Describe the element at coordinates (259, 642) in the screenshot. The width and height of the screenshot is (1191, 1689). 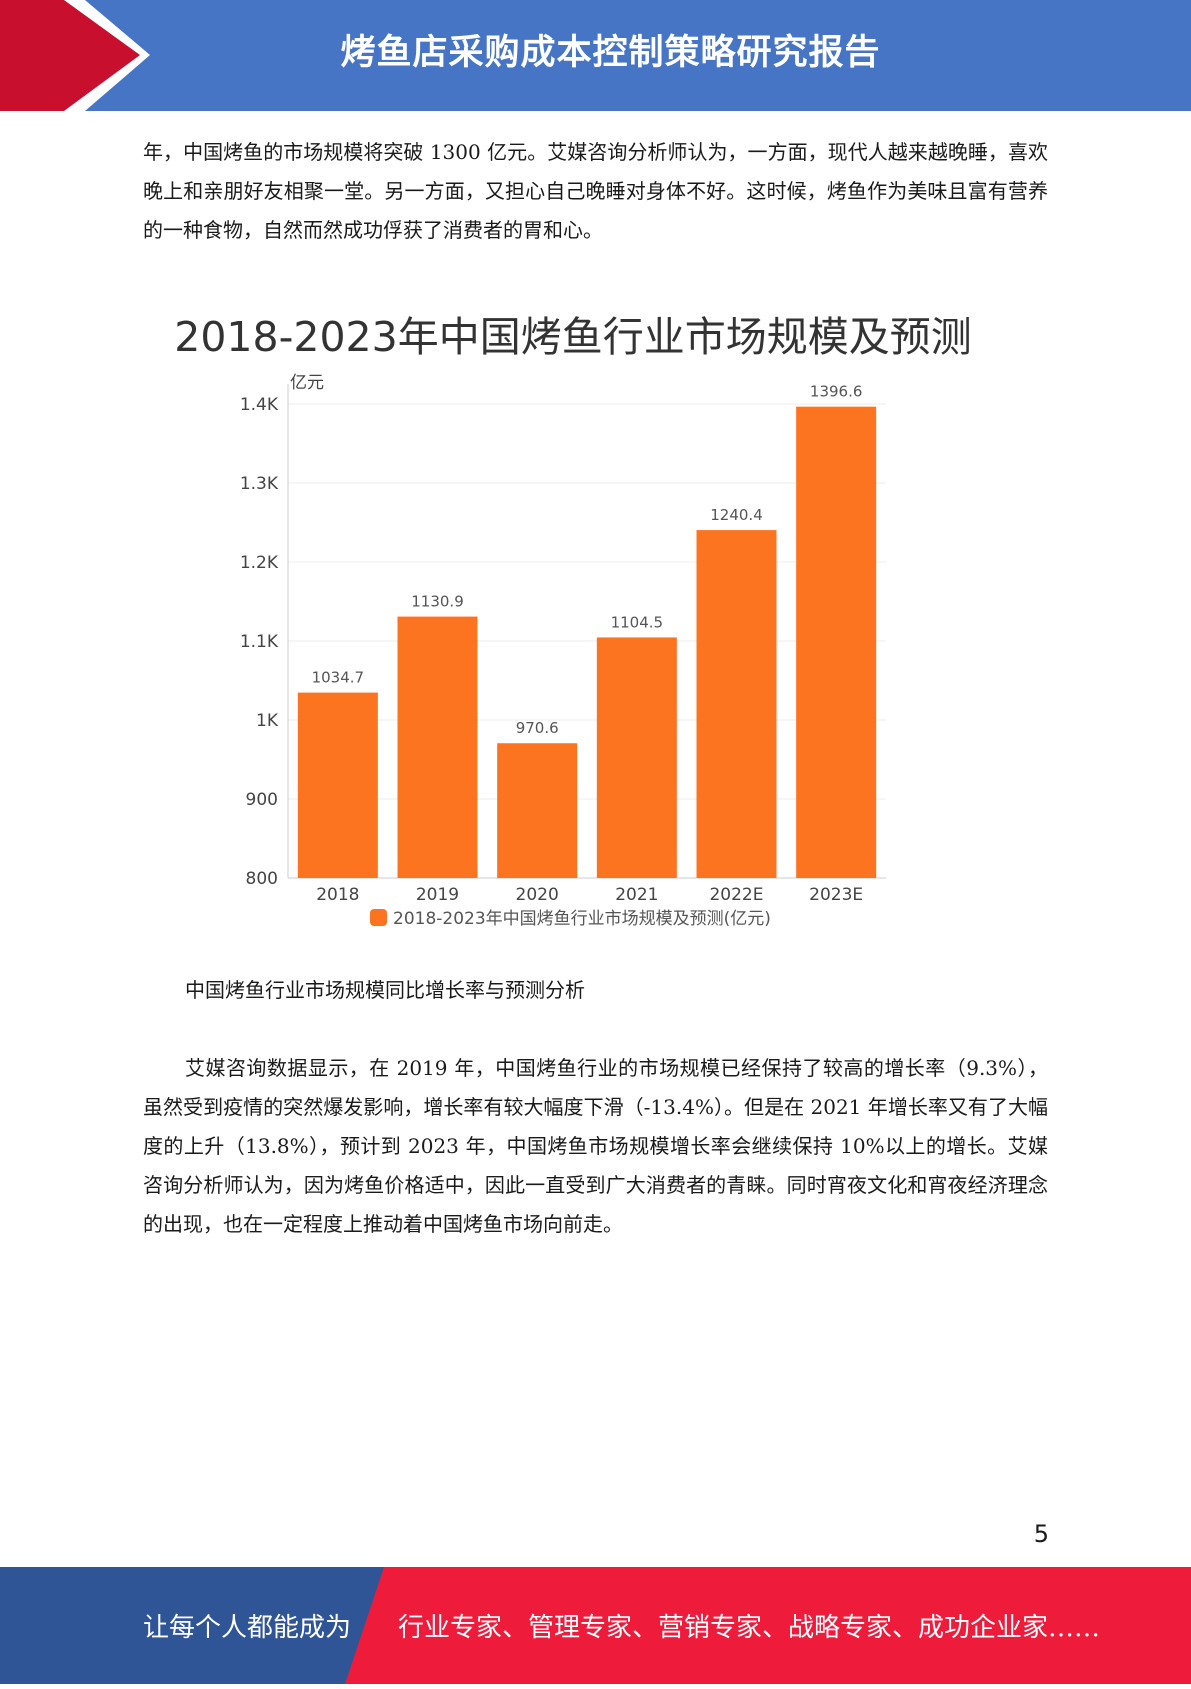
I see `y-tick-label: 1.1K` at that location.